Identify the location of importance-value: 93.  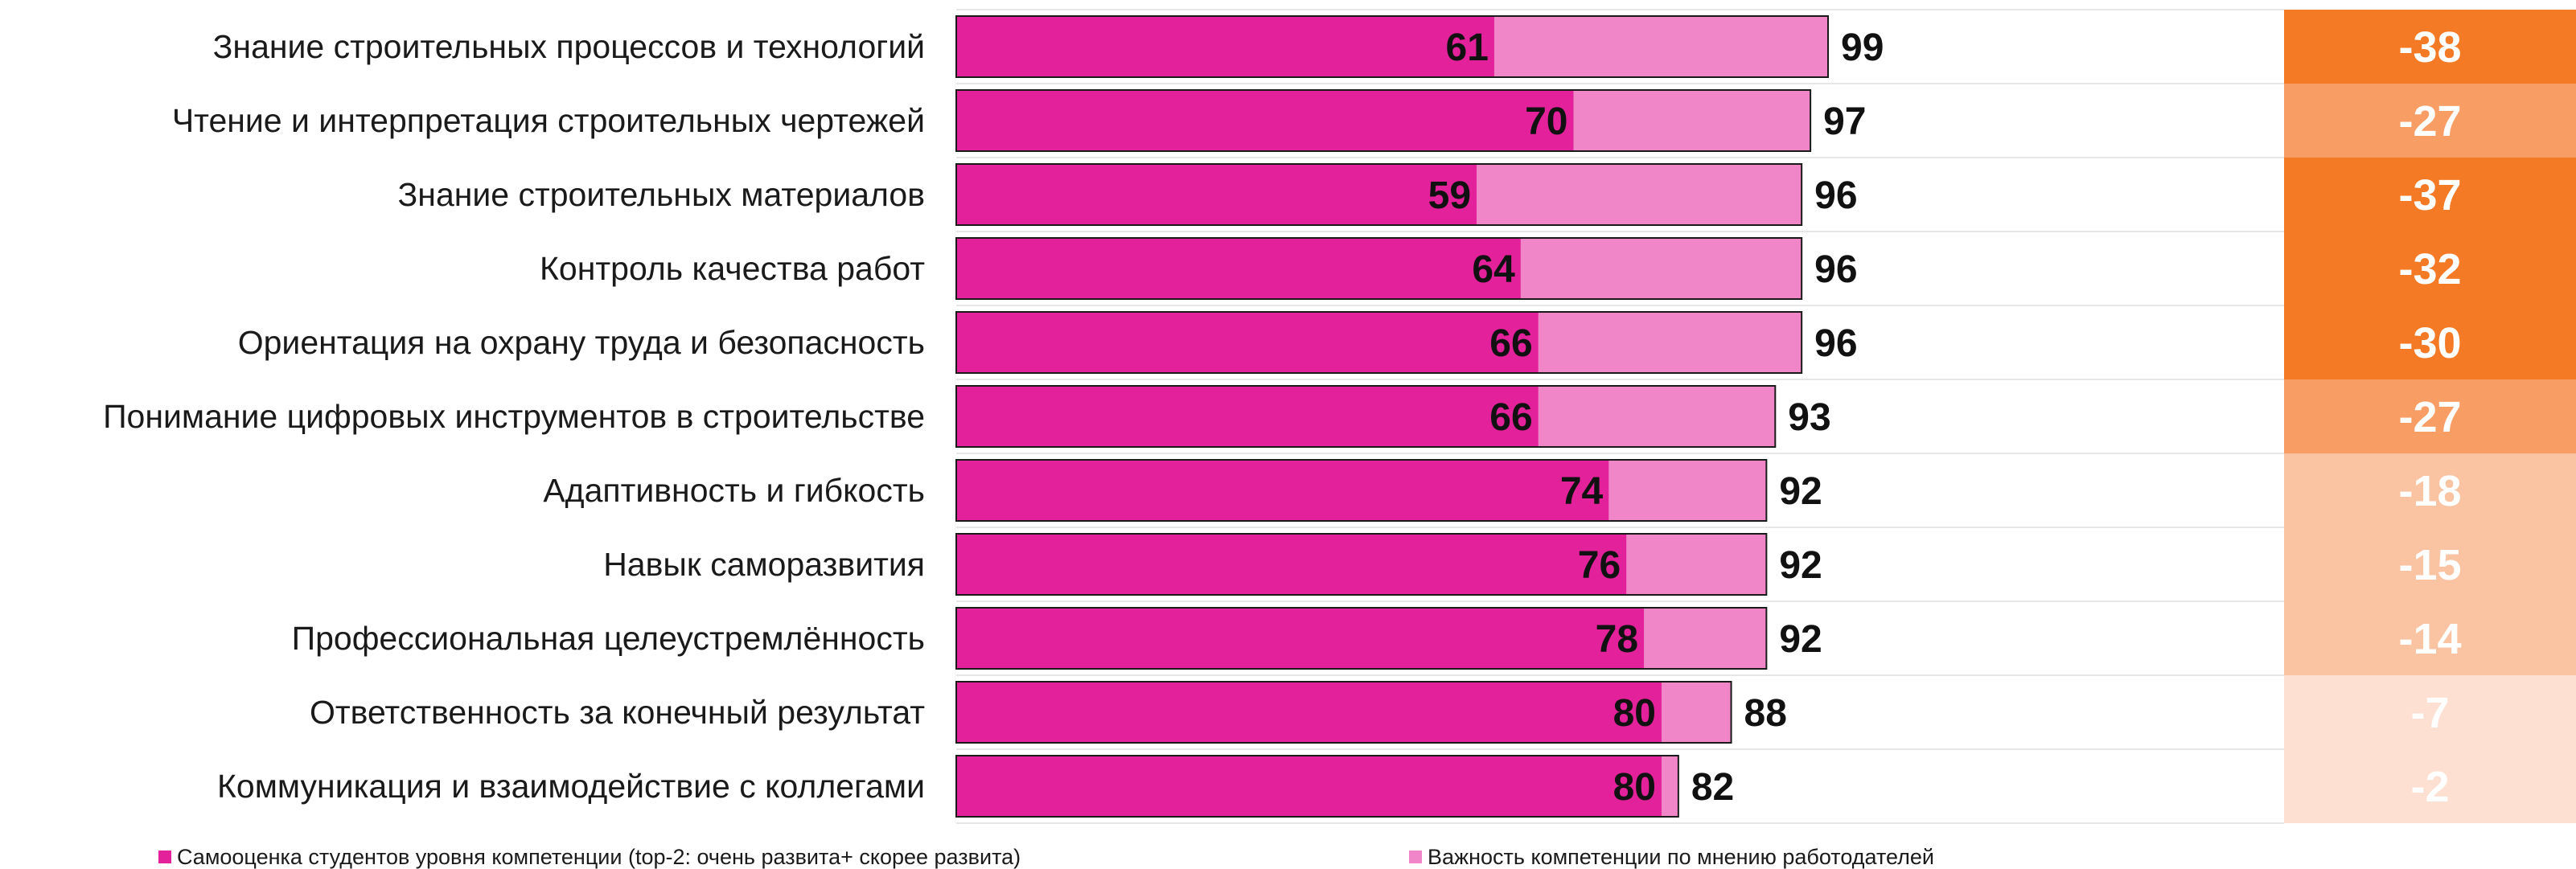
(1809, 417).